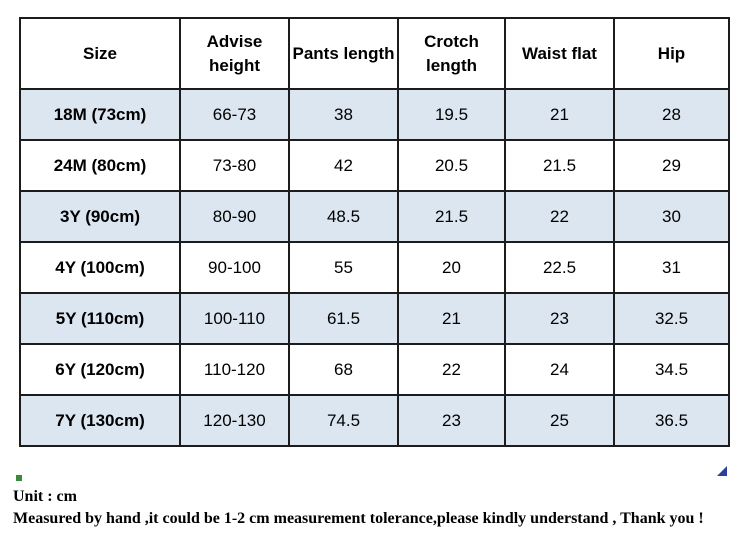 This screenshot has height=536, width=750. Describe the element at coordinates (722, 471) in the screenshot. I see `corner-triangle-marker` at that location.